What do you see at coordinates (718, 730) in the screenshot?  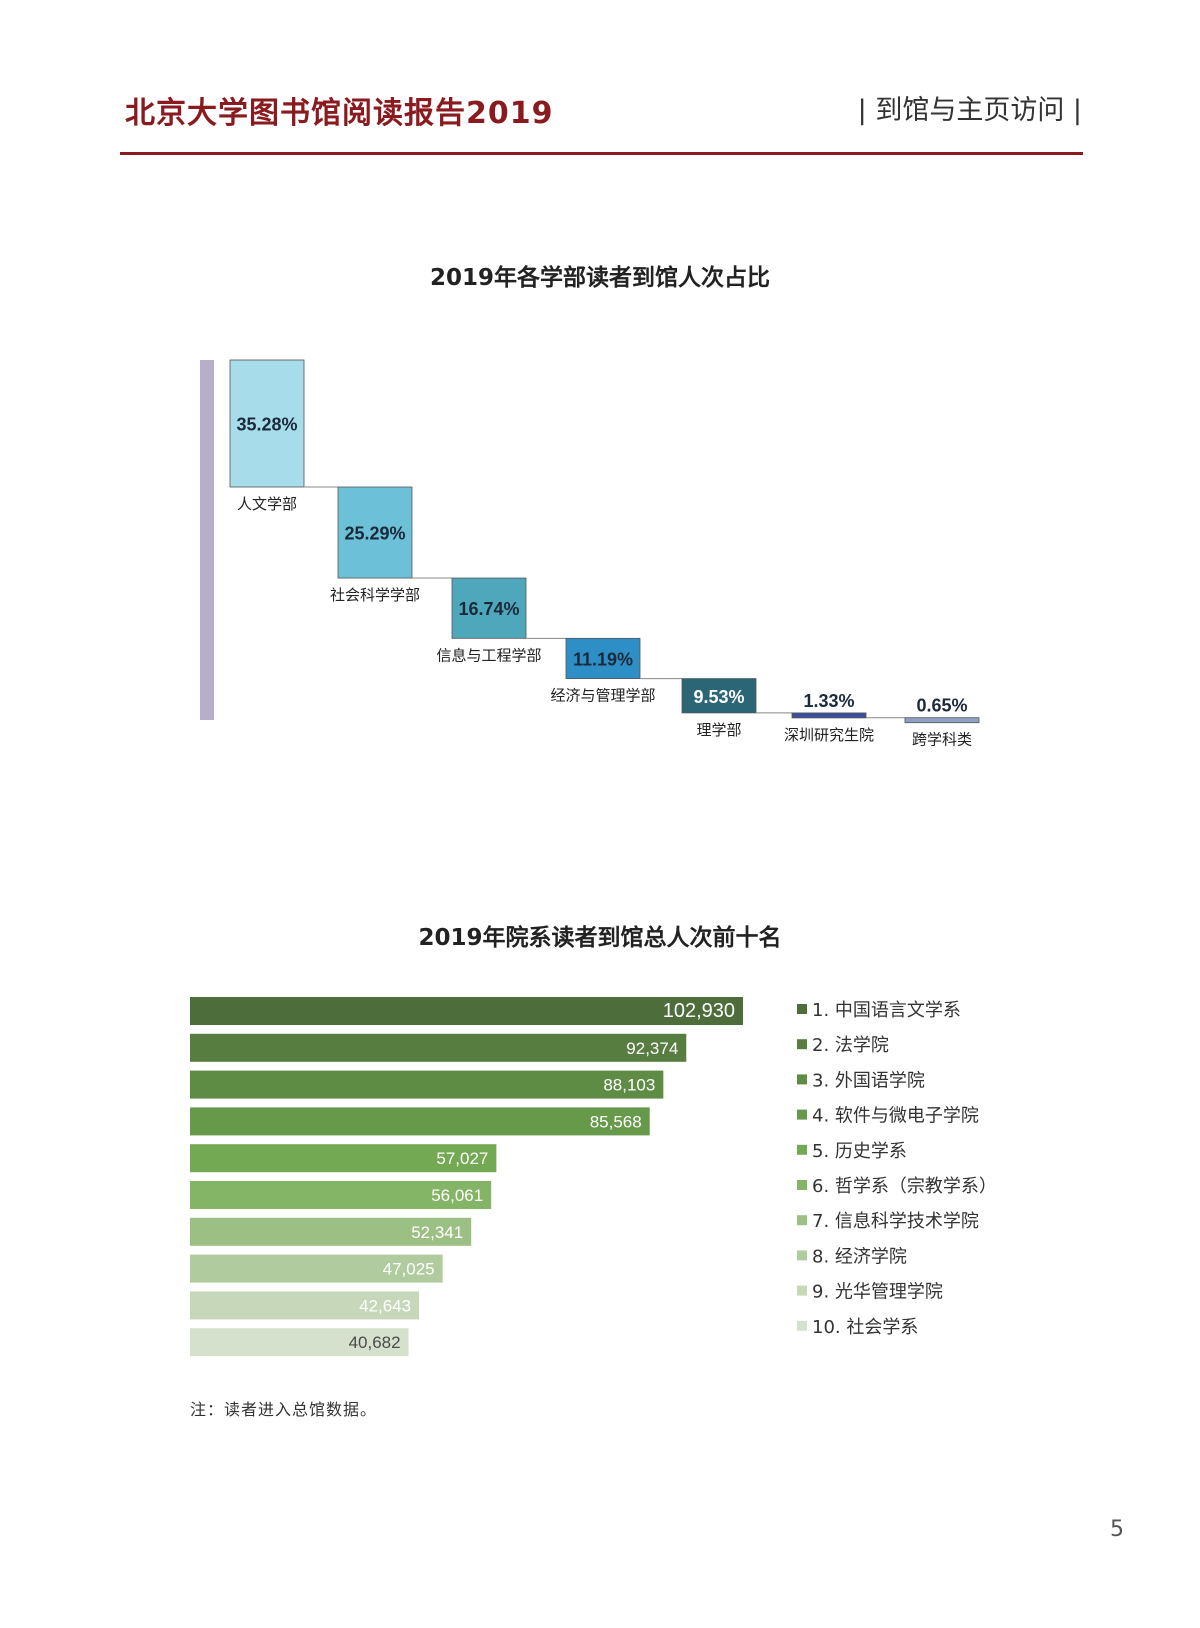 I see `category-label: 理学部` at bounding box center [718, 730].